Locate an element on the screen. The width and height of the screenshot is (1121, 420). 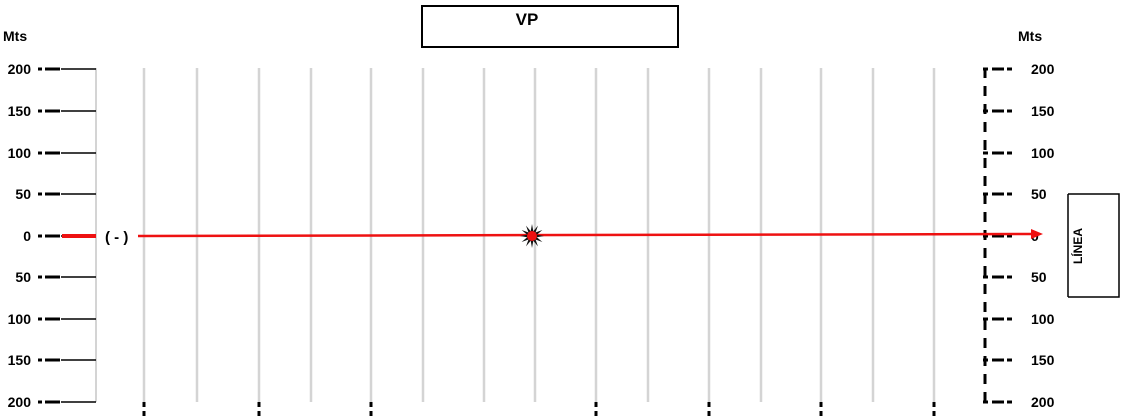
line-main is located at coordinates (586, 235).